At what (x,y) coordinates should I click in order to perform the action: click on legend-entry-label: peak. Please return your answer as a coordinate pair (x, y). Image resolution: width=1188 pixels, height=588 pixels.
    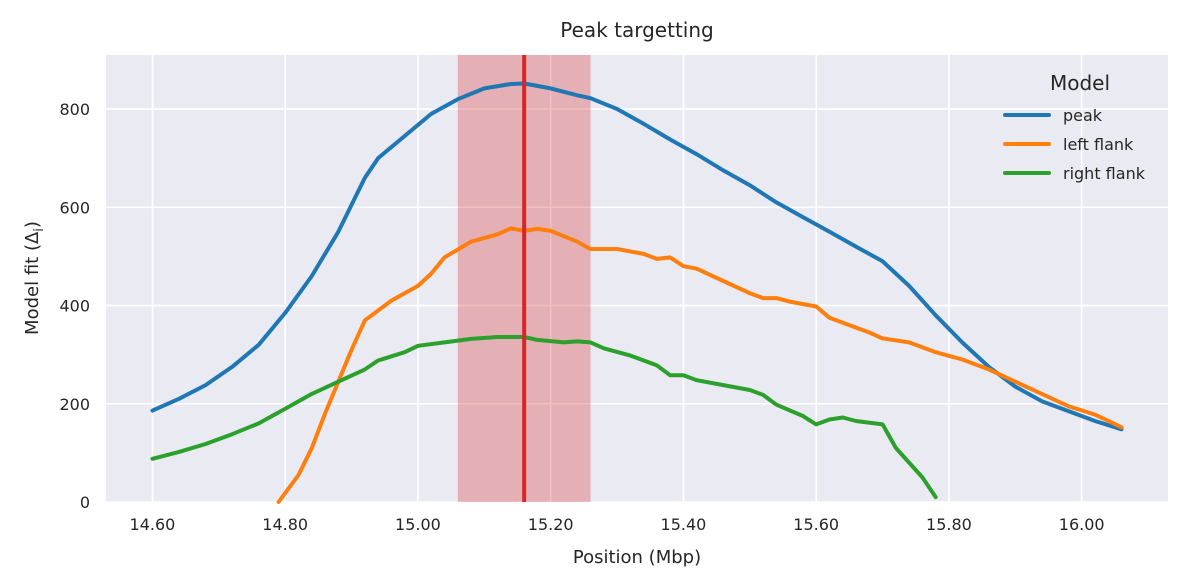
    Looking at the image, I should click on (1083, 115).